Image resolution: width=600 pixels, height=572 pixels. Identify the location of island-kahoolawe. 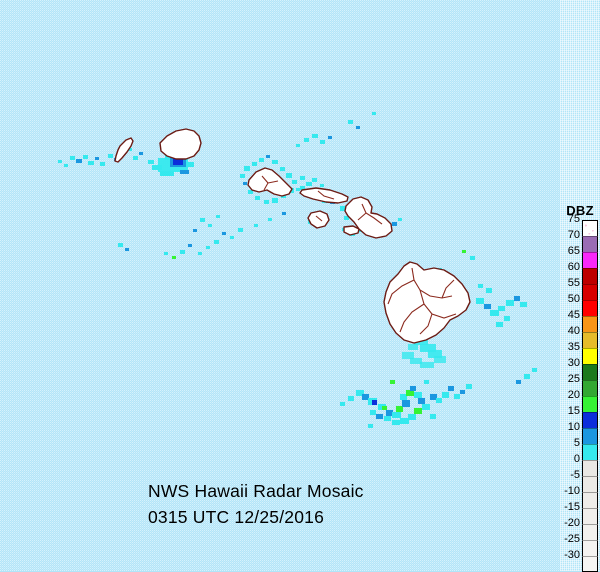
(351, 230).